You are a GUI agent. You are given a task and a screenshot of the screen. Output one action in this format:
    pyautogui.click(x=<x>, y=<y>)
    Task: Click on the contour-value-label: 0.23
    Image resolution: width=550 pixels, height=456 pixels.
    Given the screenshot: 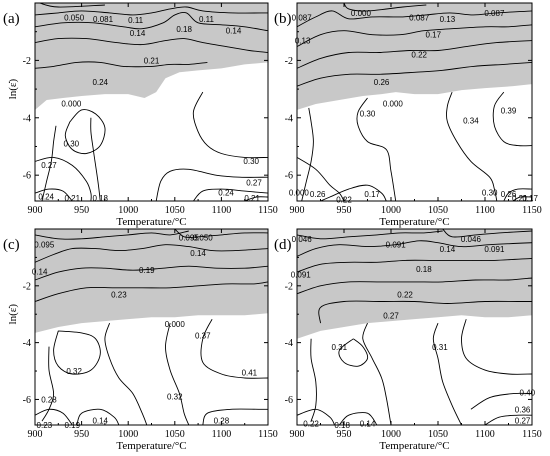 What is the action you would take?
    pyautogui.click(x=119, y=294)
    